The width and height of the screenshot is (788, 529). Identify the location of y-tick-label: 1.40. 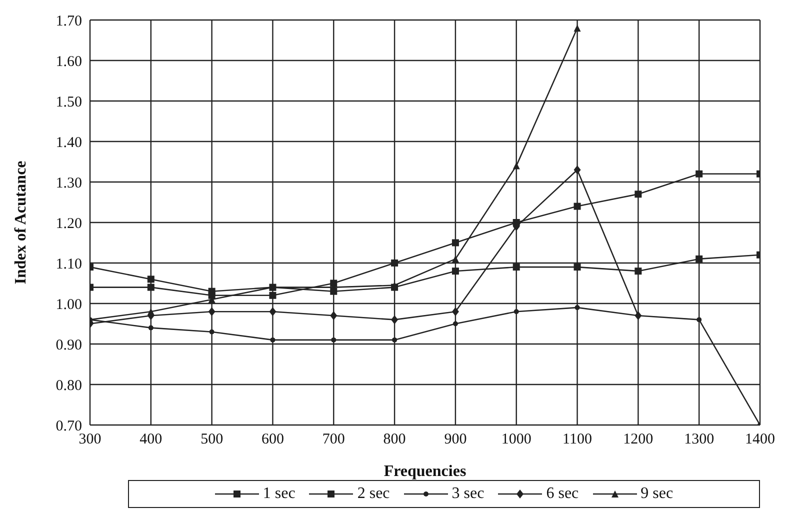
(69, 142).